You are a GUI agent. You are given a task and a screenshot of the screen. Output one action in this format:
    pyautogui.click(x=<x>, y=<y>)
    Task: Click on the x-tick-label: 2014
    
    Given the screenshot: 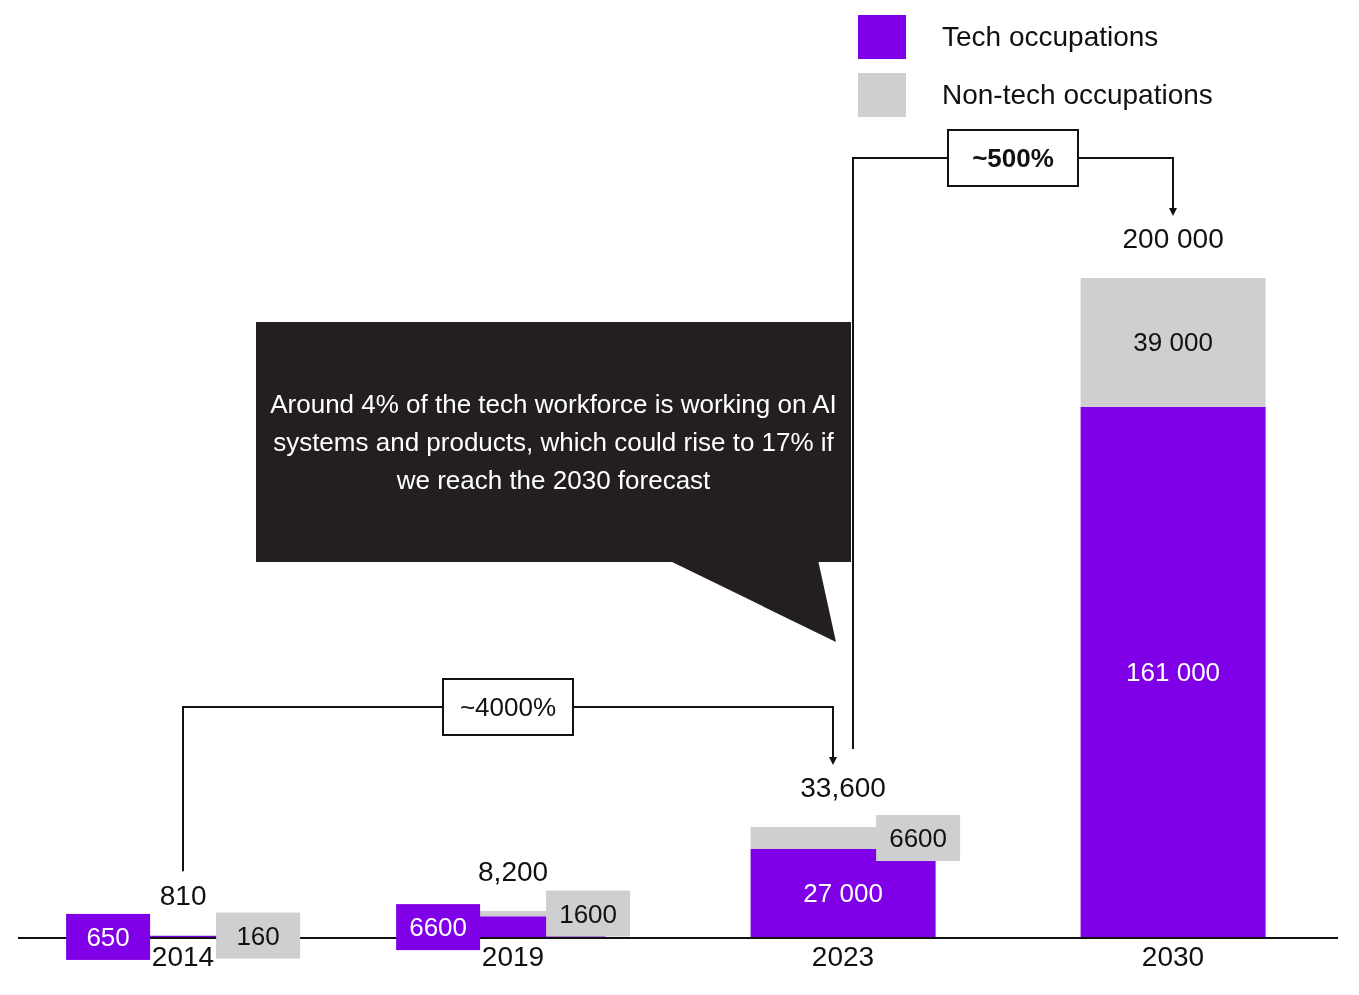 What is the action you would take?
    pyautogui.click(x=183, y=956)
    